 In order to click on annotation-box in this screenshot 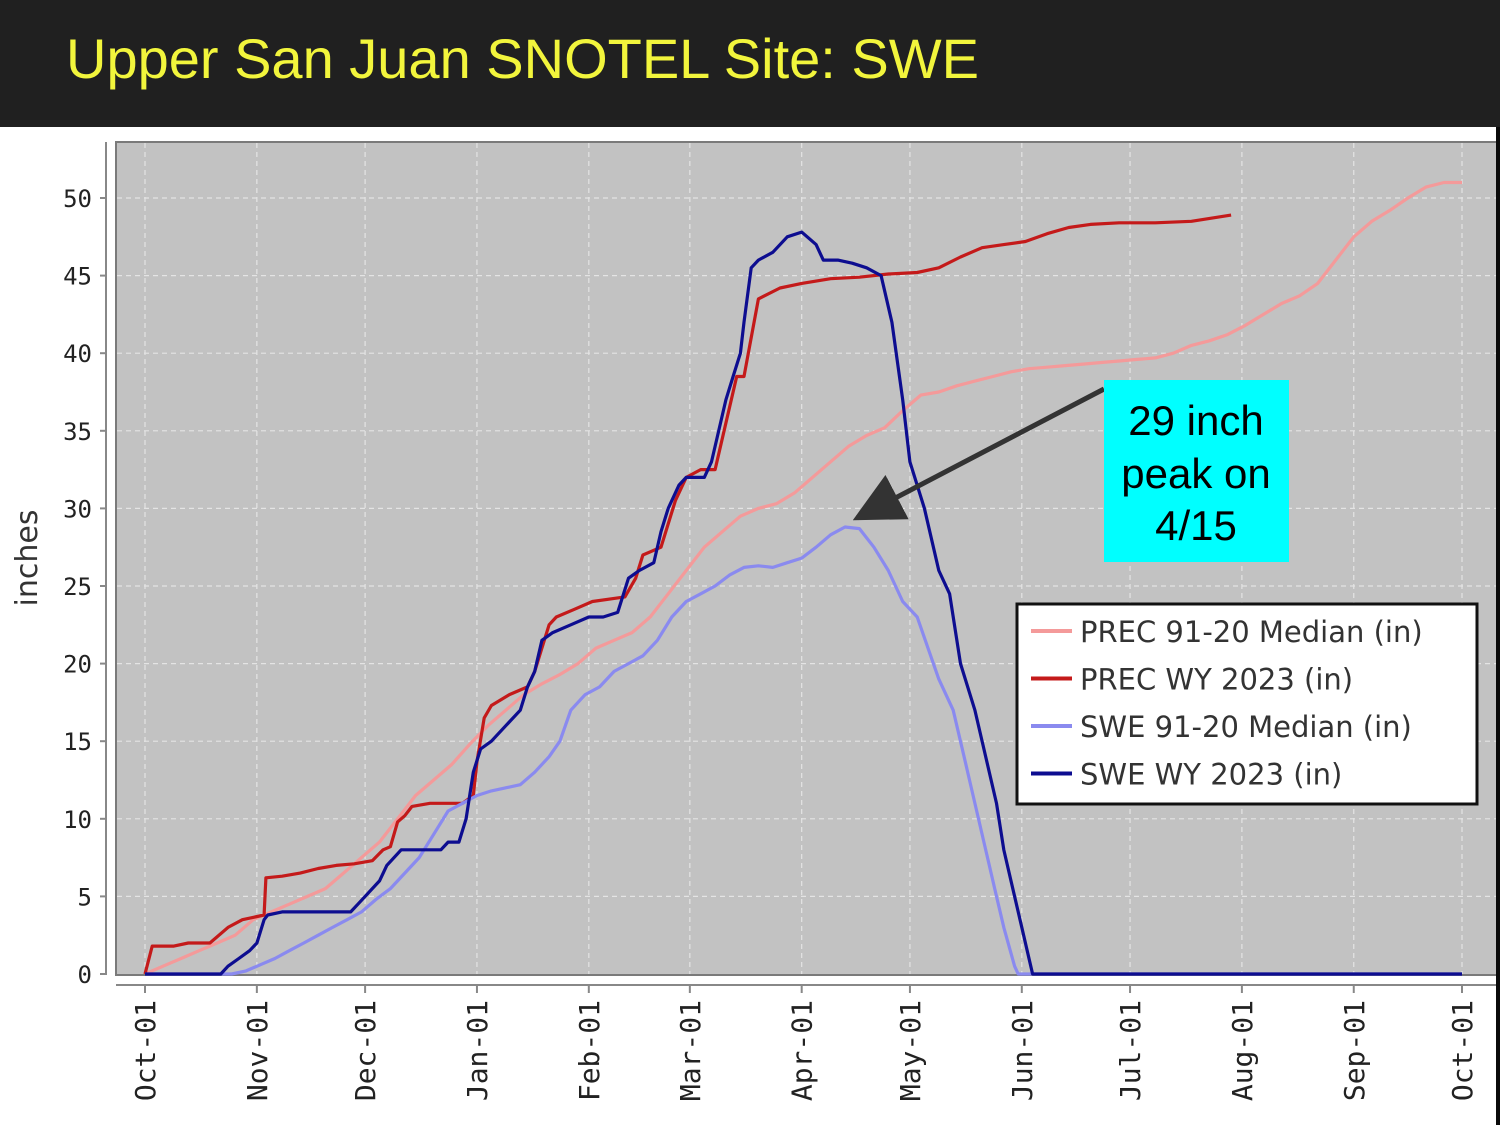, I will do `click(1196, 471)`.